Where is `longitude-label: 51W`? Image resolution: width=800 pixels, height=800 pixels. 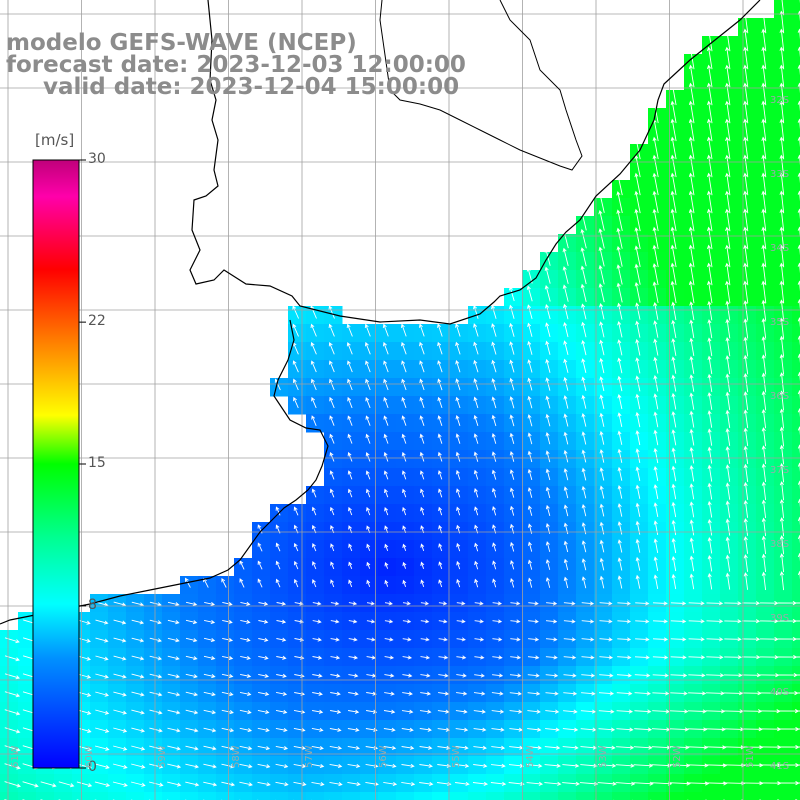
longitude-label: 51W is located at coordinates (750, 756).